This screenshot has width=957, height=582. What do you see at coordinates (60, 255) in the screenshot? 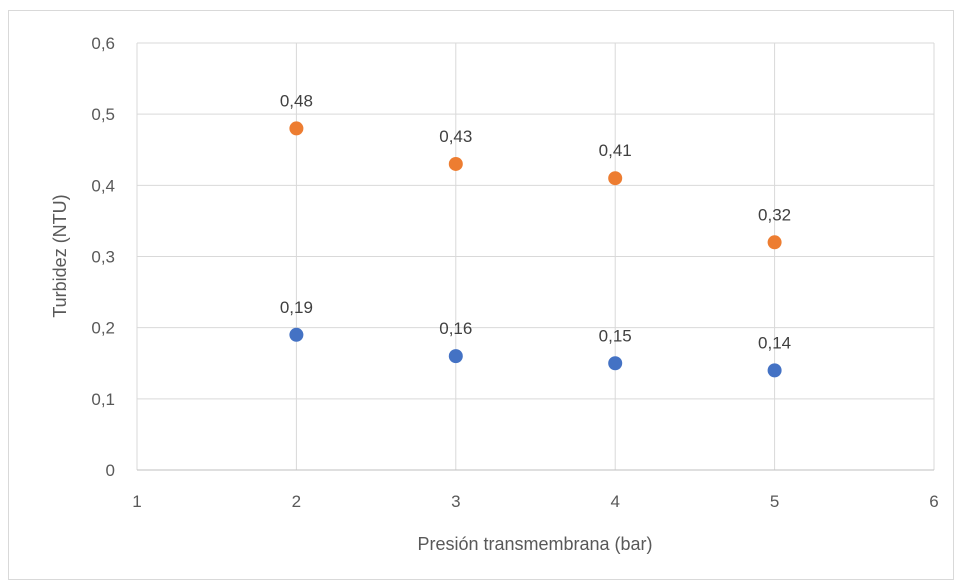
I see `y-axis-title: Turbidez (NTU)` at bounding box center [60, 255].